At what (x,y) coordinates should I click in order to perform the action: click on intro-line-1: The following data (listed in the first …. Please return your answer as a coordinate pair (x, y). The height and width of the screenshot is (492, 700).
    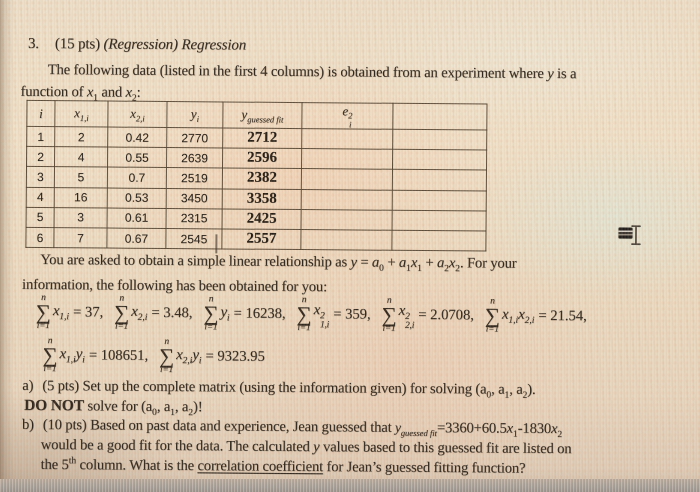
    Looking at the image, I should click on (312, 72).